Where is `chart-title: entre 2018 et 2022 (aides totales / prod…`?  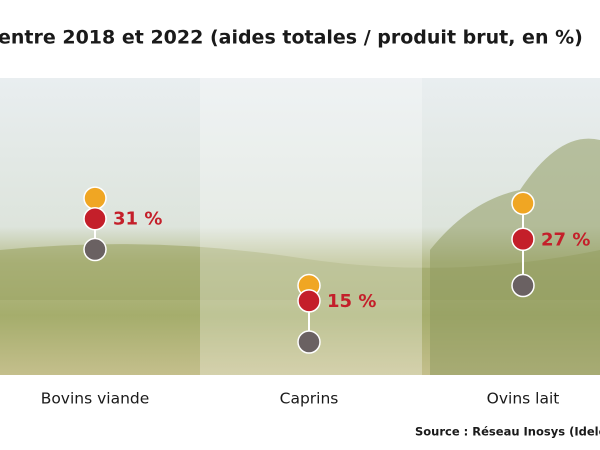
chart-title: entre 2018 et 2022 (aides totales / prod… is located at coordinates (291, 38).